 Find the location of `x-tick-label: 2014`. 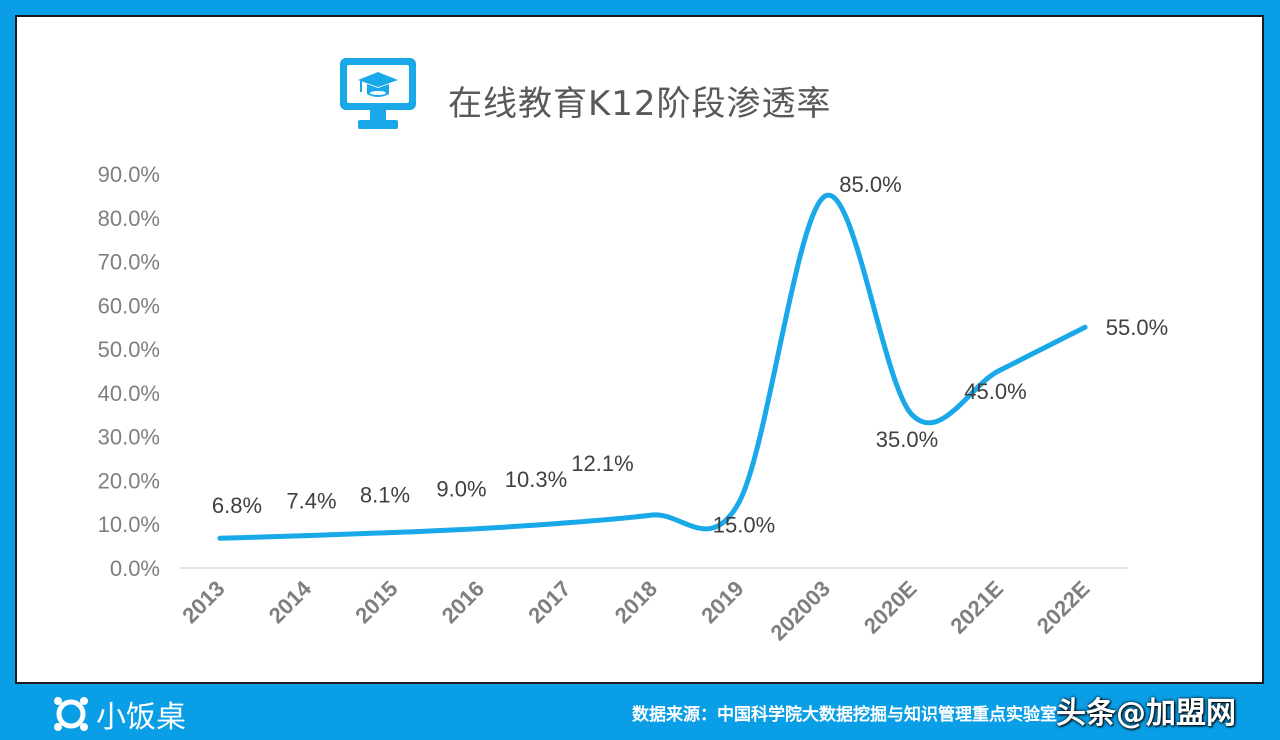

x-tick-label: 2014 is located at coordinates (290, 601).